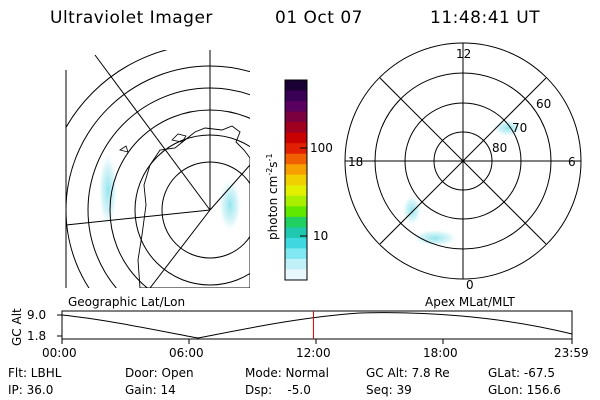  Describe the element at coordinates (470, 302) in the screenshot. I see `apex-panel-label: Apex MLat/MLT` at that location.